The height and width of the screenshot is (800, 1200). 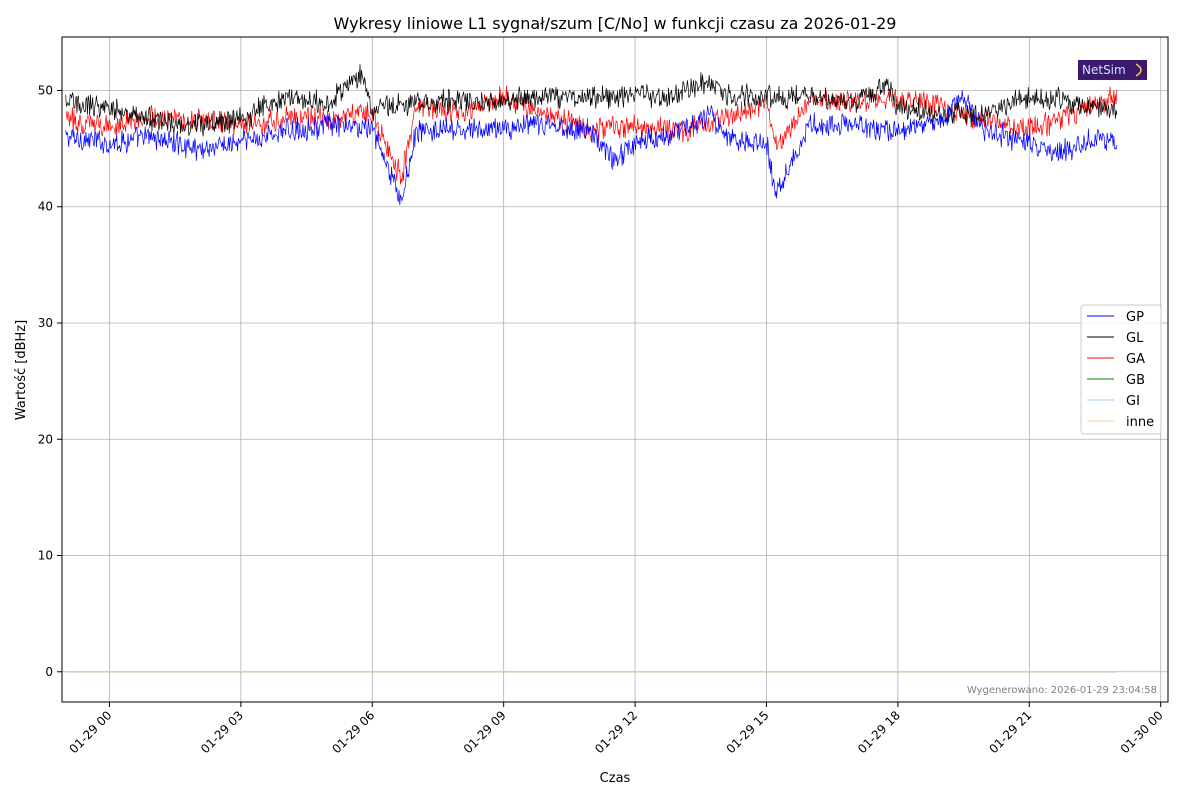 I want to click on y-tick-label: 40, so click(x=45, y=207).